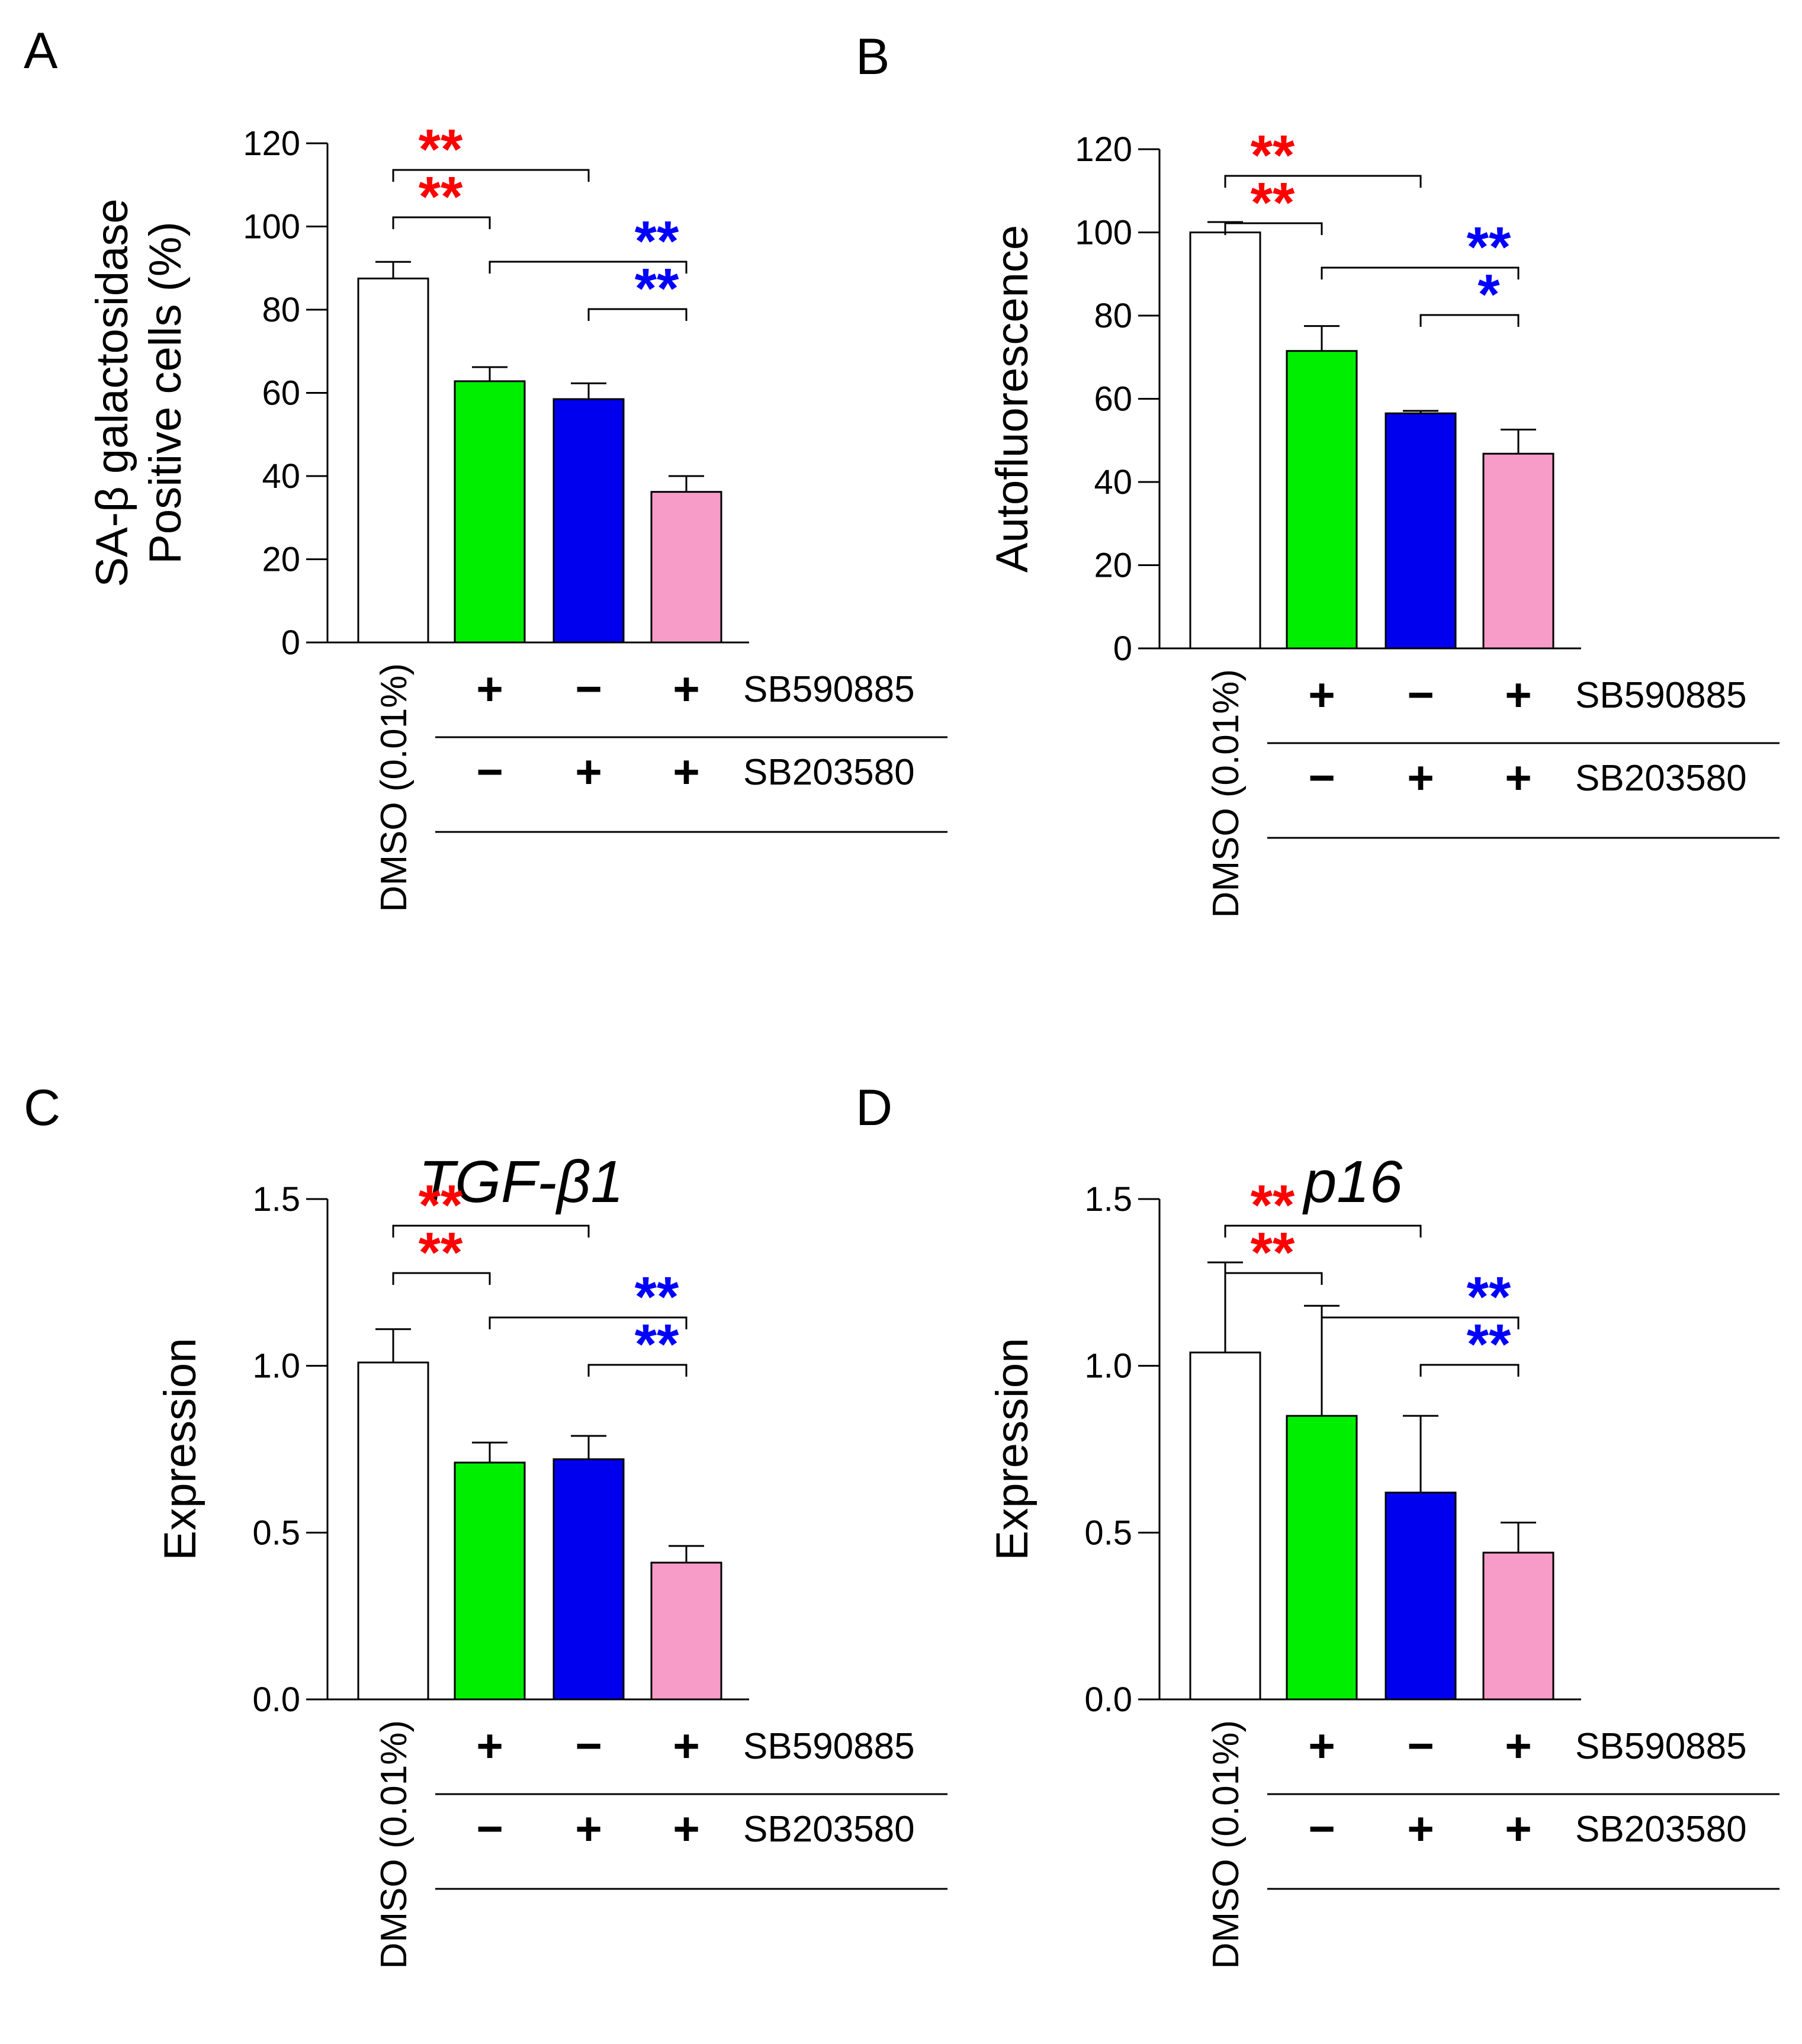  Describe the element at coordinates (42, 1107) in the screenshot. I see `panel-label: C` at that location.